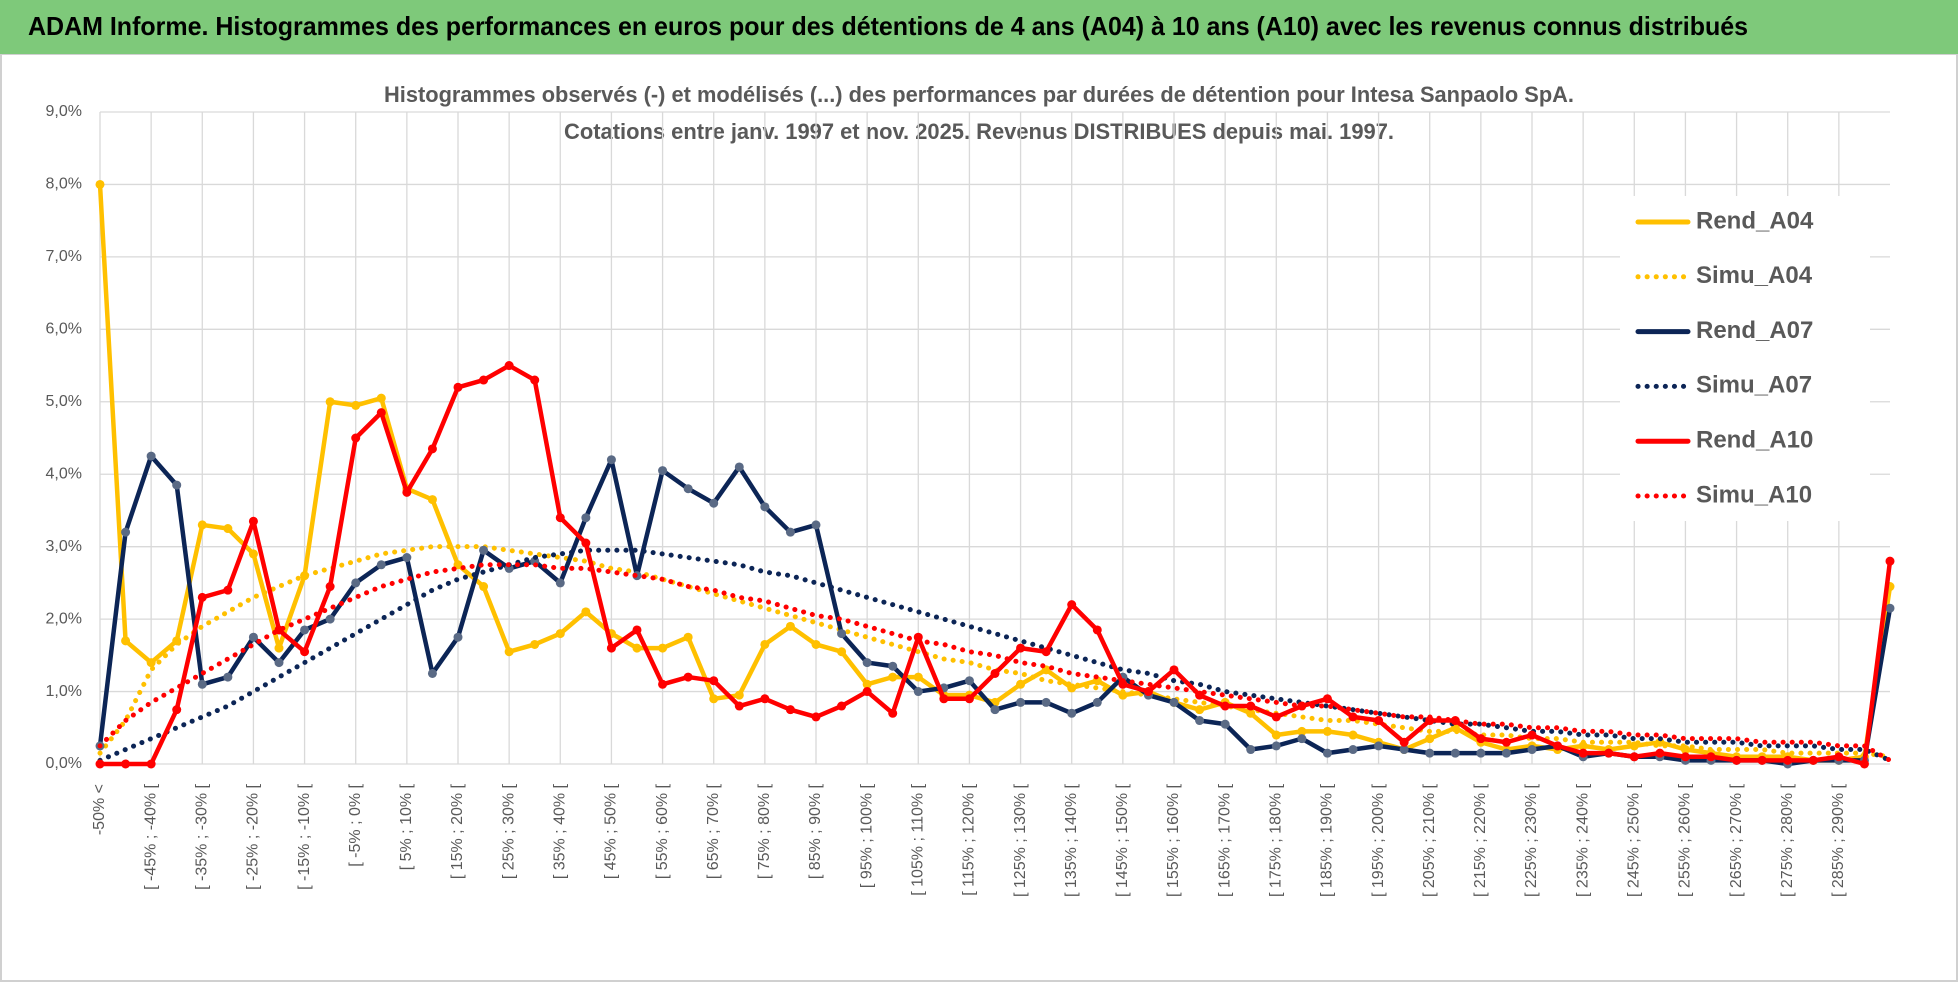 The width and height of the screenshot is (1958, 983). I want to click on legend-label: Simu_A10, so click(1754, 494).